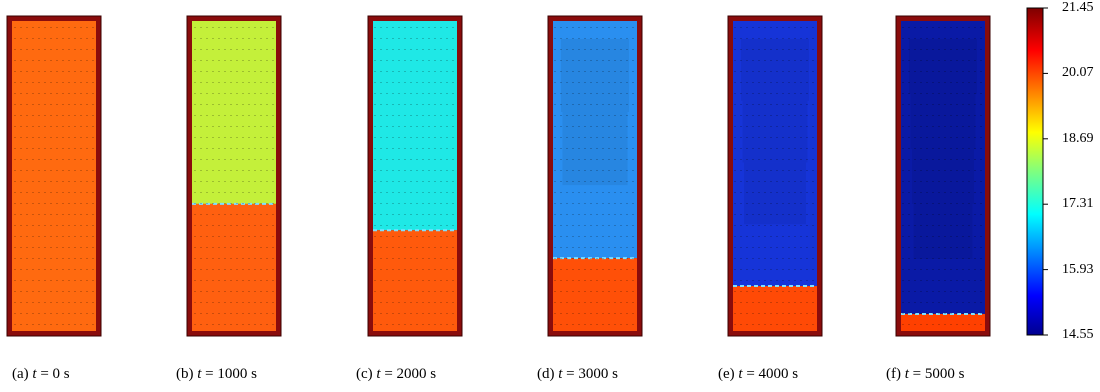 The image size is (1100, 392). What do you see at coordinates (1078, 73) in the screenshot?
I see `colorbar-tick-label: 20.07` at bounding box center [1078, 73].